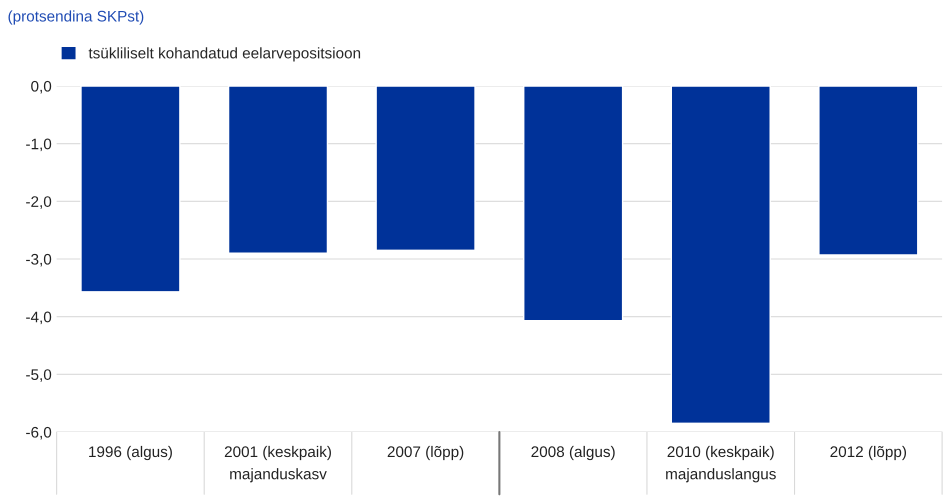 This screenshot has height=500, width=944. What do you see at coordinates (721, 453) in the screenshot?
I see `x-tick-label: 2010 (keskpaik)` at bounding box center [721, 453].